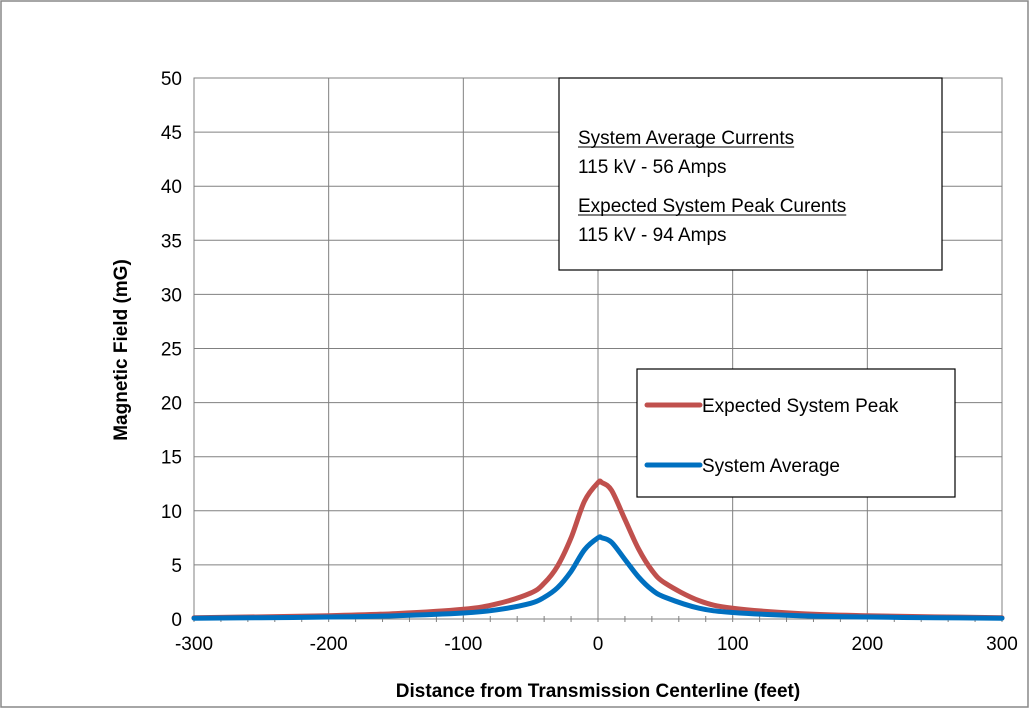  I want to click on x-axis: -300 -200 -100 0 100 200 300, so click(596, 635).